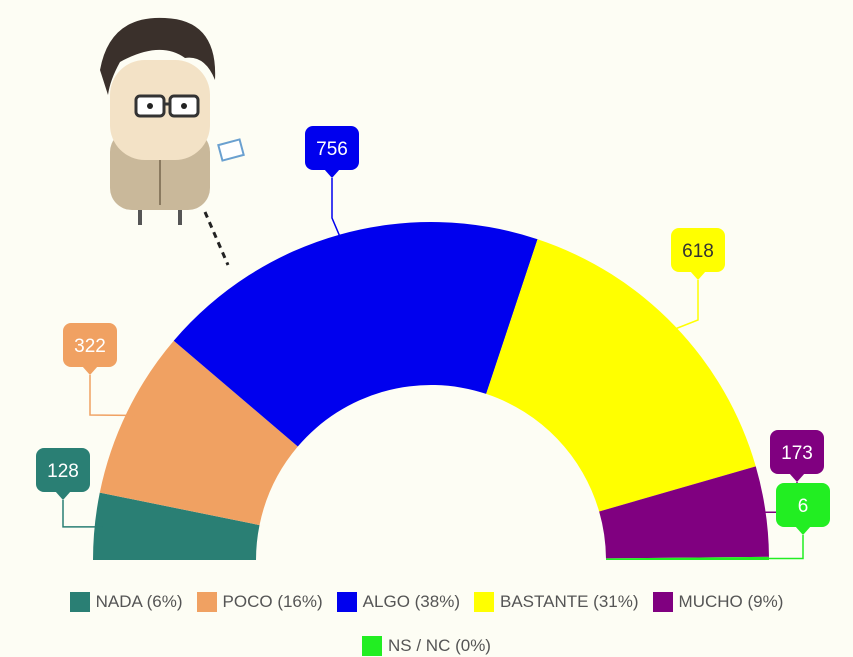  I want to click on data-label: 173, so click(797, 453).